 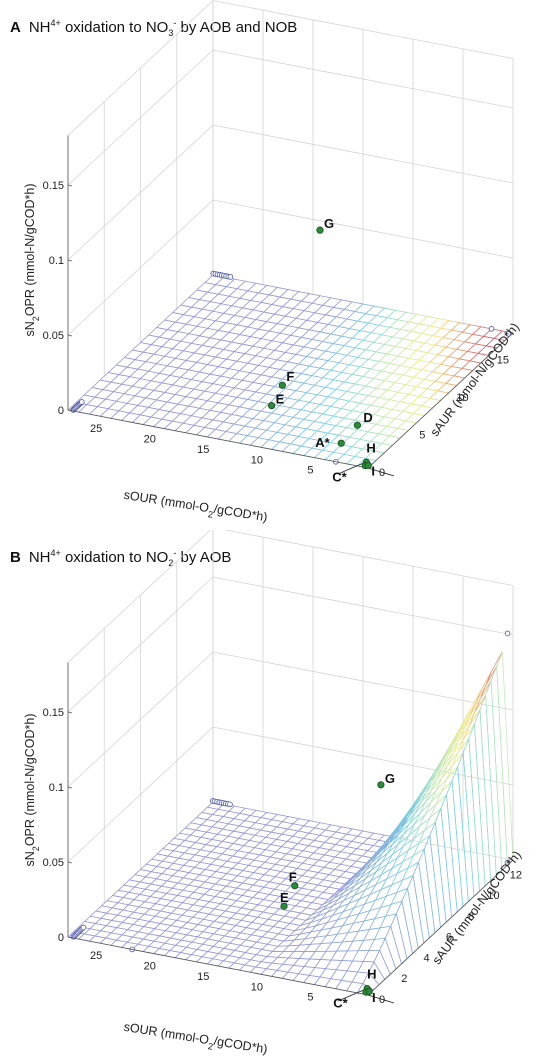 What do you see at coordinates (114, 27) in the screenshot?
I see `title-text: oxidation to NO` at bounding box center [114, 27].